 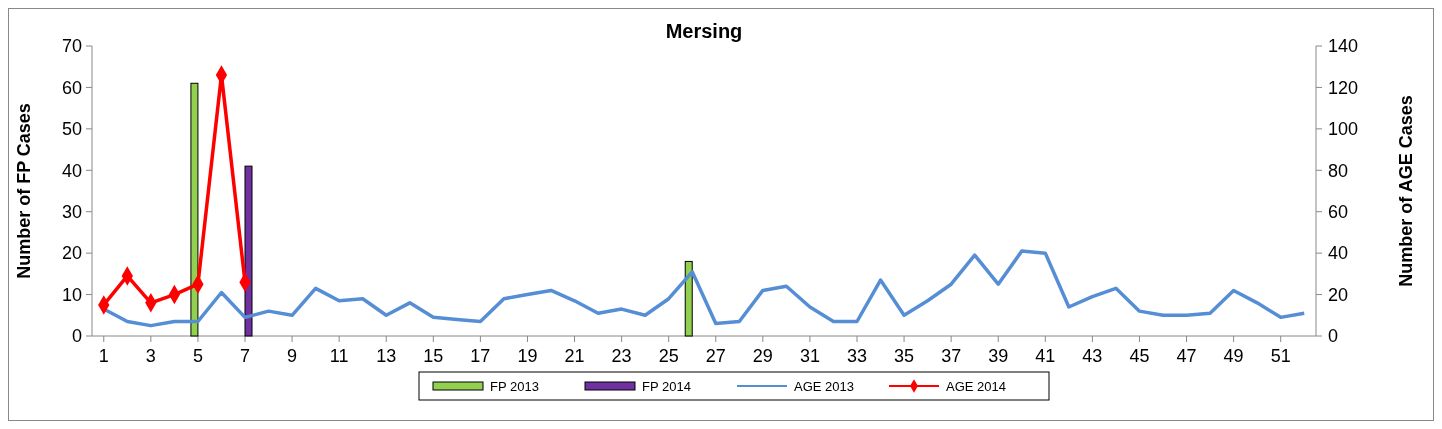 What do you see at coordinates (1338, 253) in the screenshot?
I see `y2-tick-label: 40` at bounding box center [1338, 253].